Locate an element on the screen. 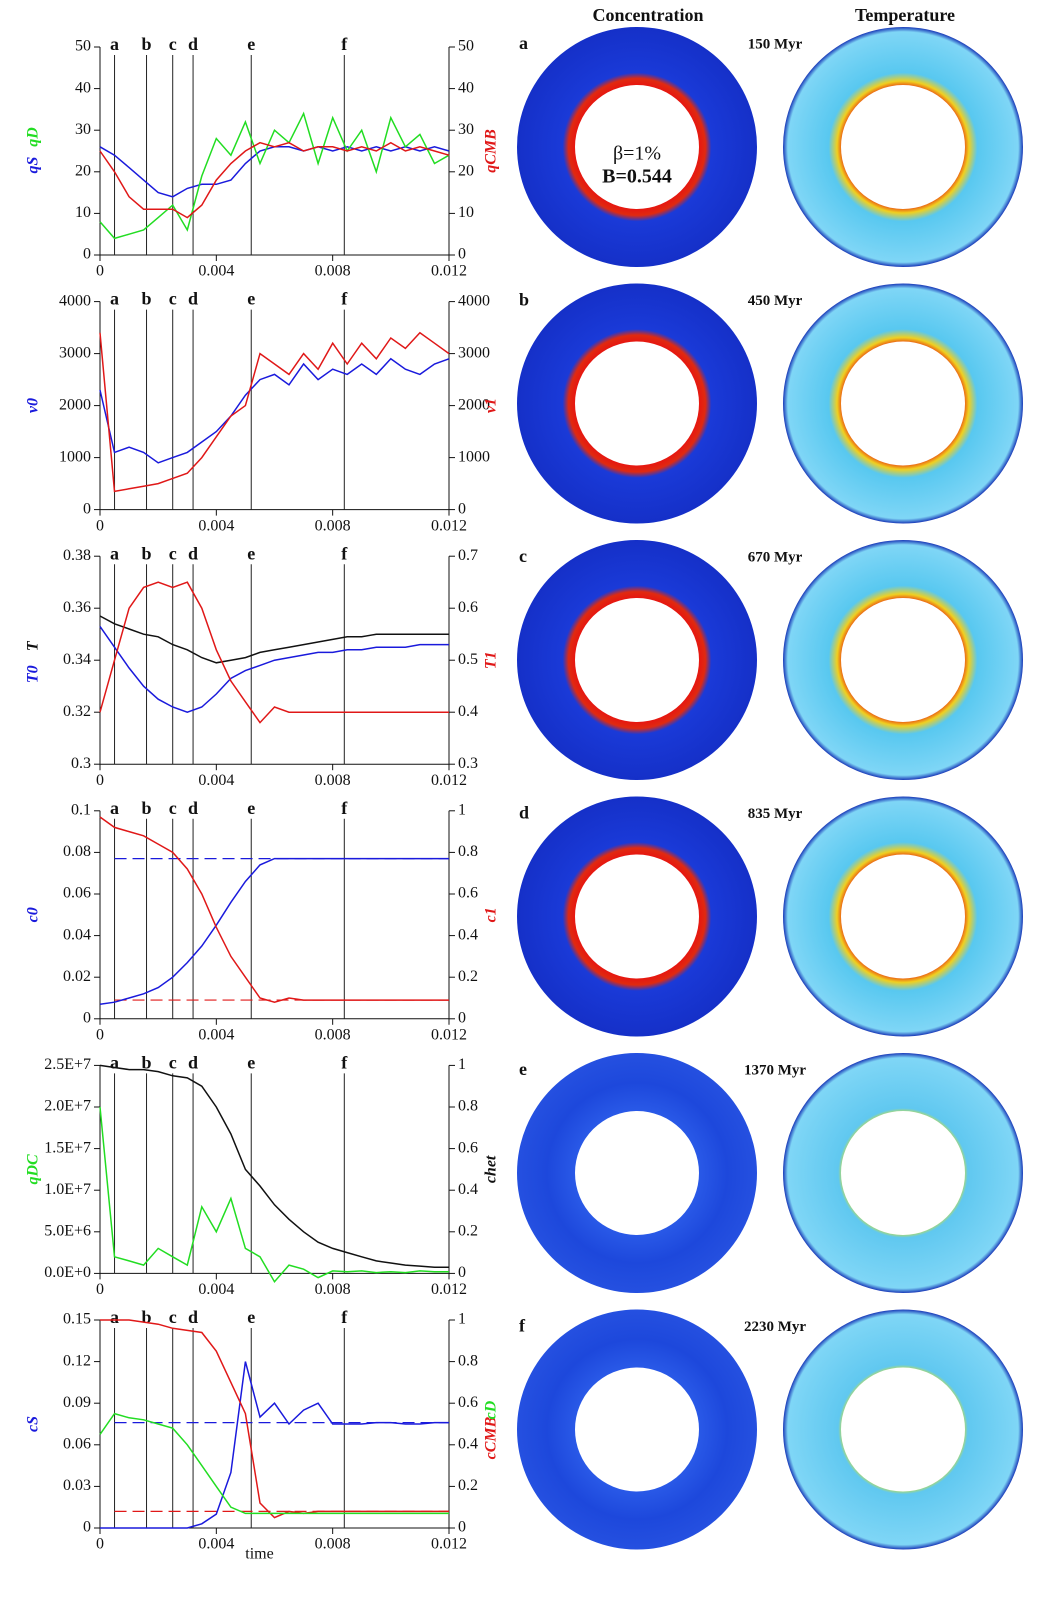 This screenshot has height=1605, width=1042. y2-tick-label: 0.8 is located at coordinates (468, 851).